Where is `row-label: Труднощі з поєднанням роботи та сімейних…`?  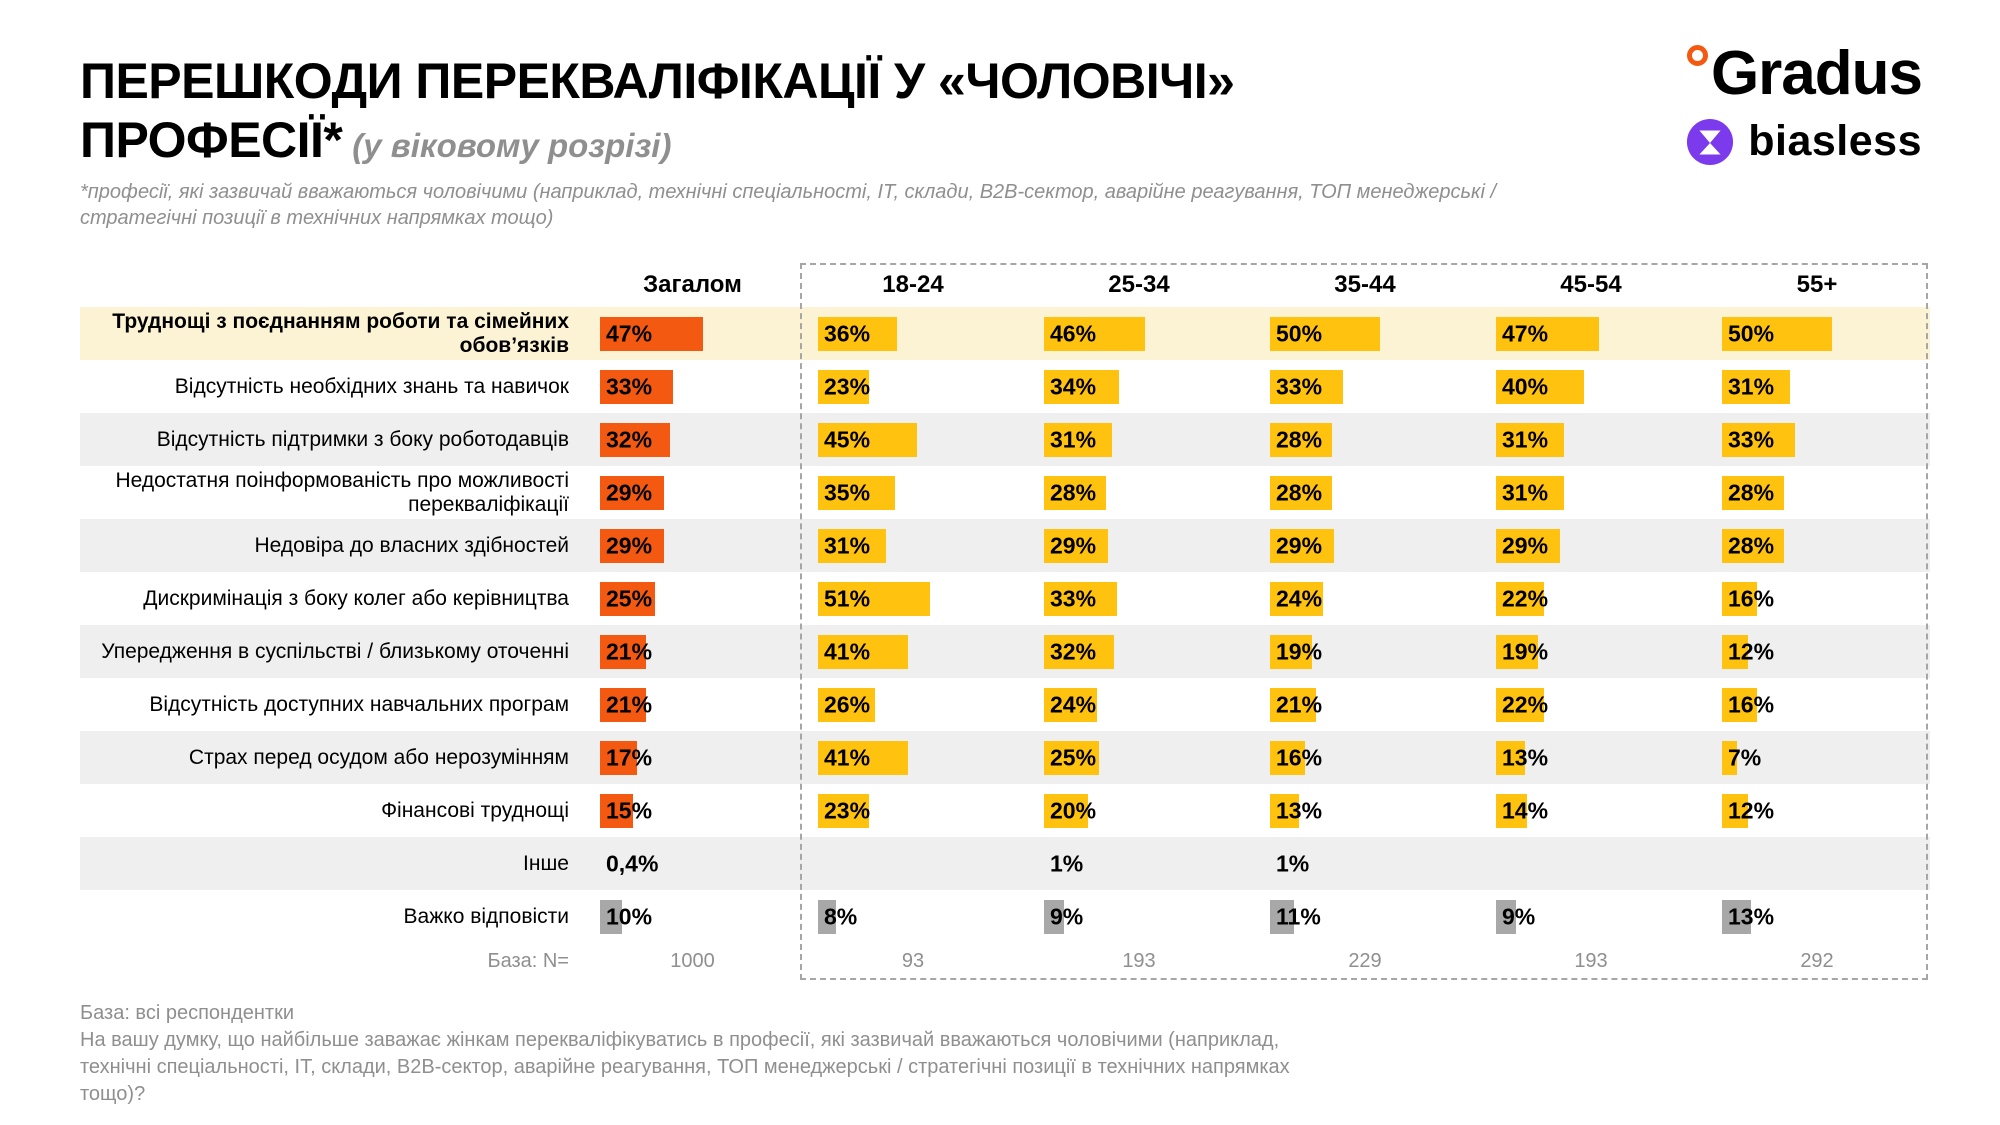
row-label: Труднощі з поєднанням роботи та сімейних… is located at coordinates (340, 333).